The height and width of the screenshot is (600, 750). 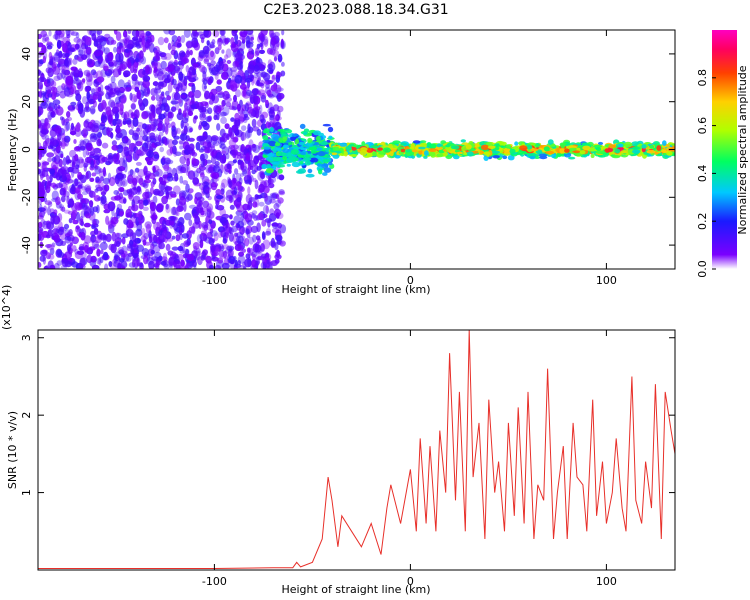 I want to click on colorbar-tick-label: 0.0, so click(x=702, y=269).